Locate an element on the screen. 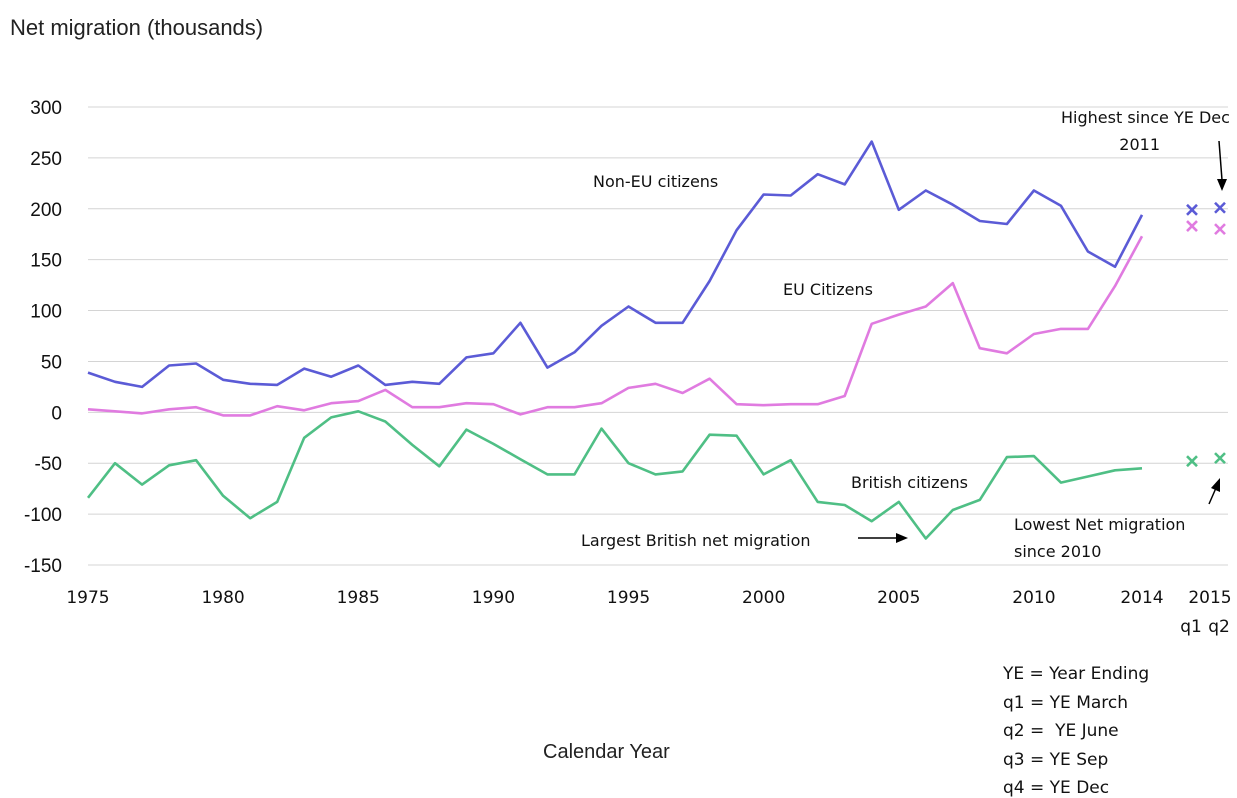 Image resolution: width=1237 pixels, height=798 pixels. annotation-highest-line-1: Highest since YE Dec is located at coordinates (1145, 117).